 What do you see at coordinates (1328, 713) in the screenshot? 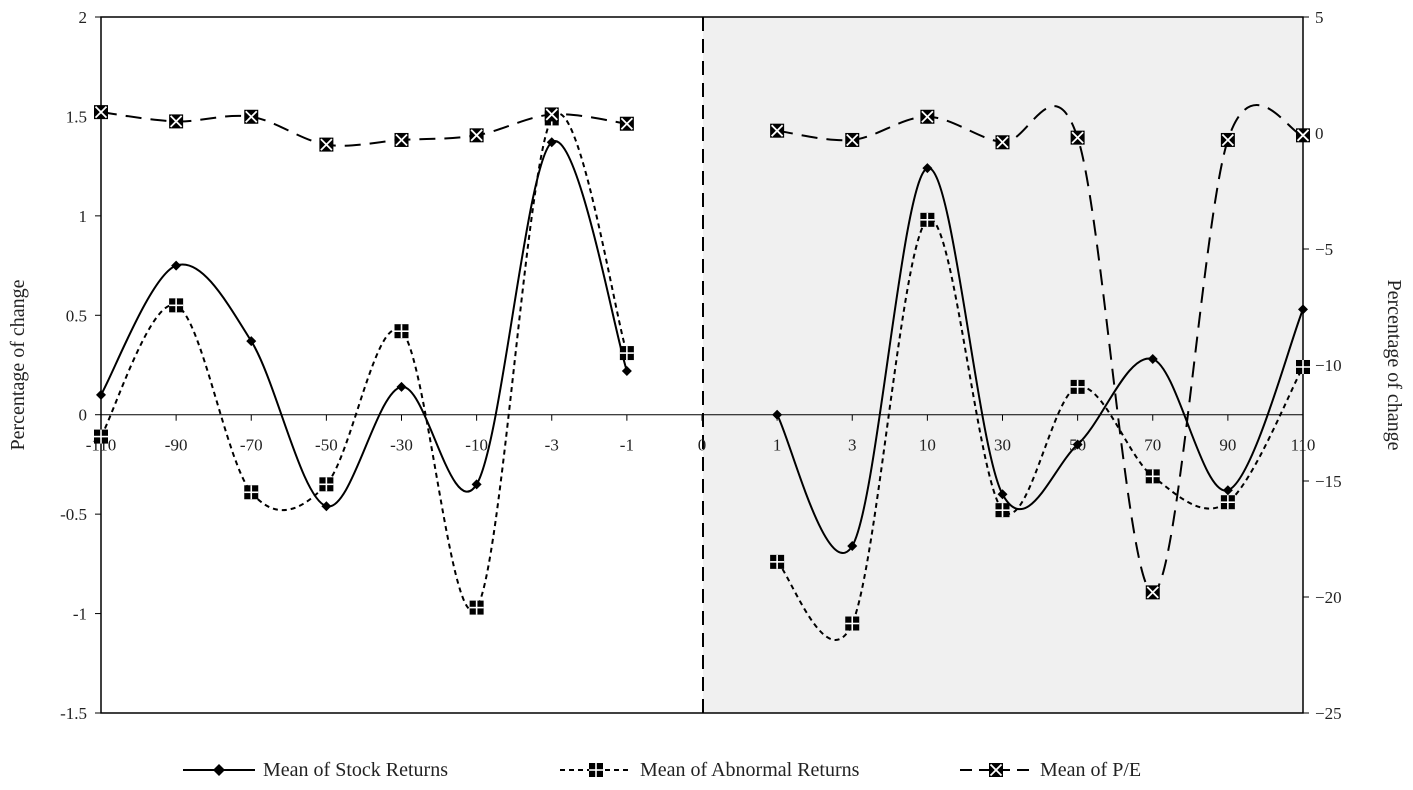
I see `y-right-tick-label: −25` at bounding box center [1328, 713].